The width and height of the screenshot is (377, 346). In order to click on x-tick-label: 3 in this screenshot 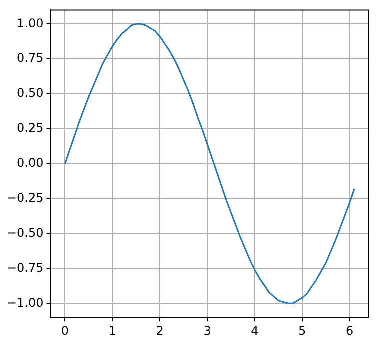, I will do `click(208, 331)`.